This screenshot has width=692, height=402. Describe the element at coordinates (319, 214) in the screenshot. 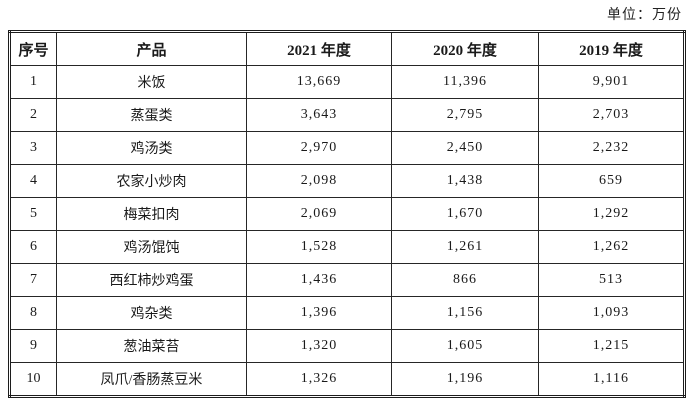

I see `value-2021-cell: 2,069` at that location.